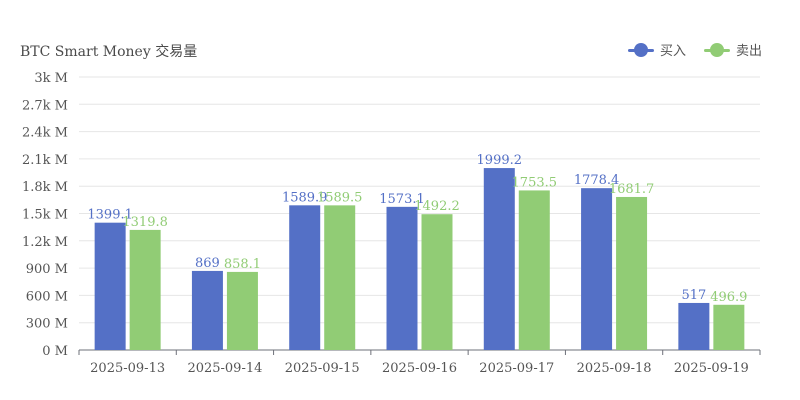  I want to click on y-tick-label: 2.7k M, so click(45, 105).